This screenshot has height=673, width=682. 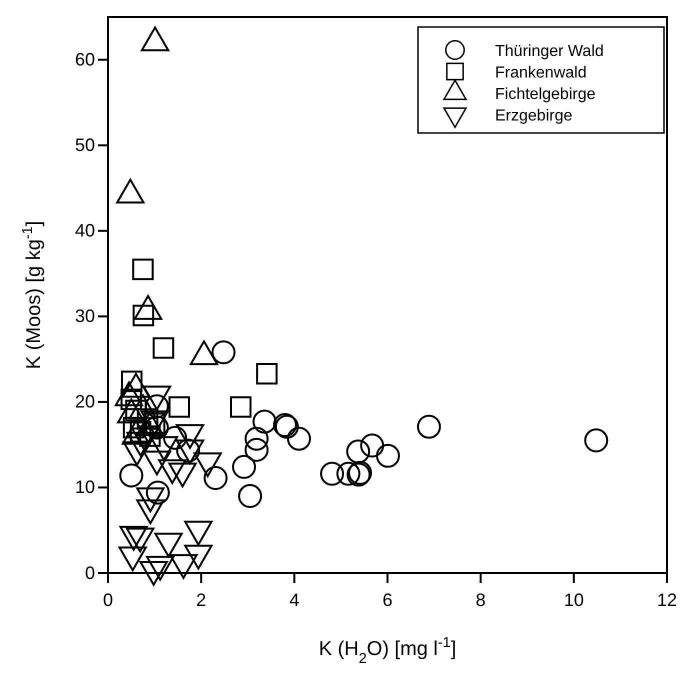 What do you see at coordinates (84, 402) in the screenshot?
I see `y-tick-label: 20` at bounding box center [84, 402].